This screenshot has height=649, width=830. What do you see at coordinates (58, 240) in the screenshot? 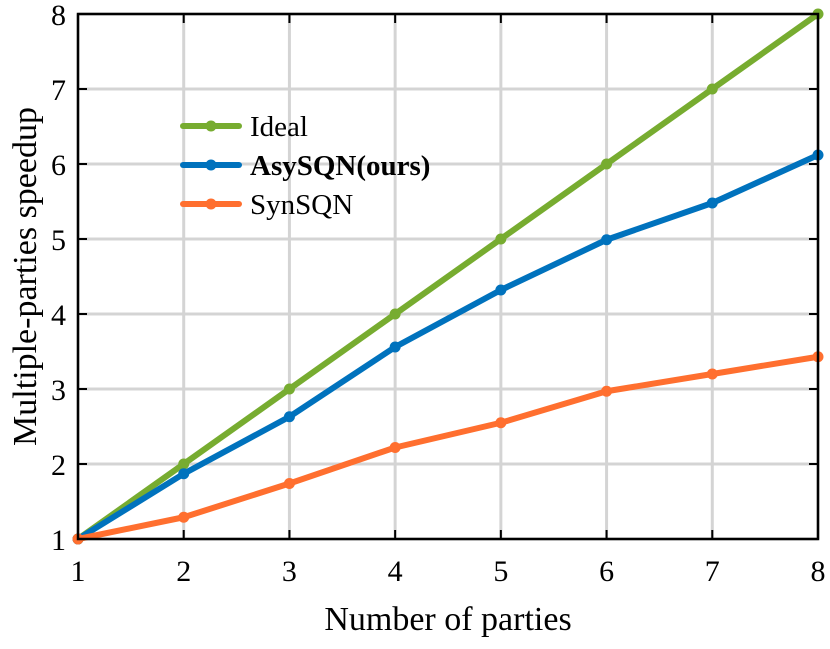
I see `y-tick-label: 5` at bounding box center [58, 240].